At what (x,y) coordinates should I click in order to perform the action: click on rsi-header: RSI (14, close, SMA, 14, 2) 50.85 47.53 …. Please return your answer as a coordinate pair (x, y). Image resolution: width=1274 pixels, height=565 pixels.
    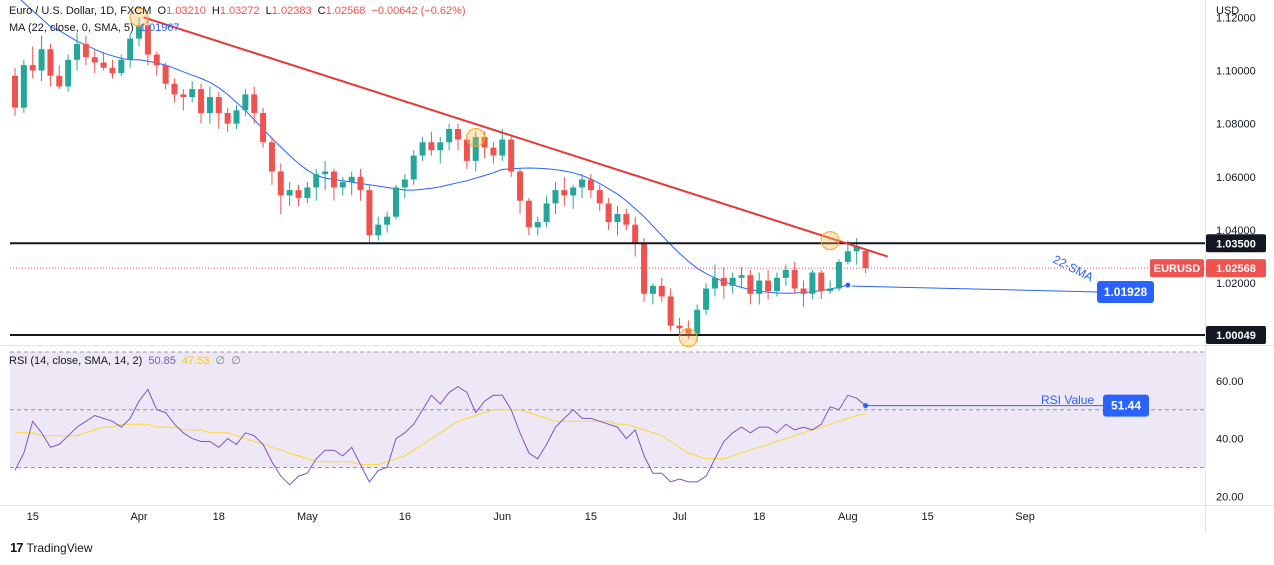
    Looking at the image, I should click on (126, 360).